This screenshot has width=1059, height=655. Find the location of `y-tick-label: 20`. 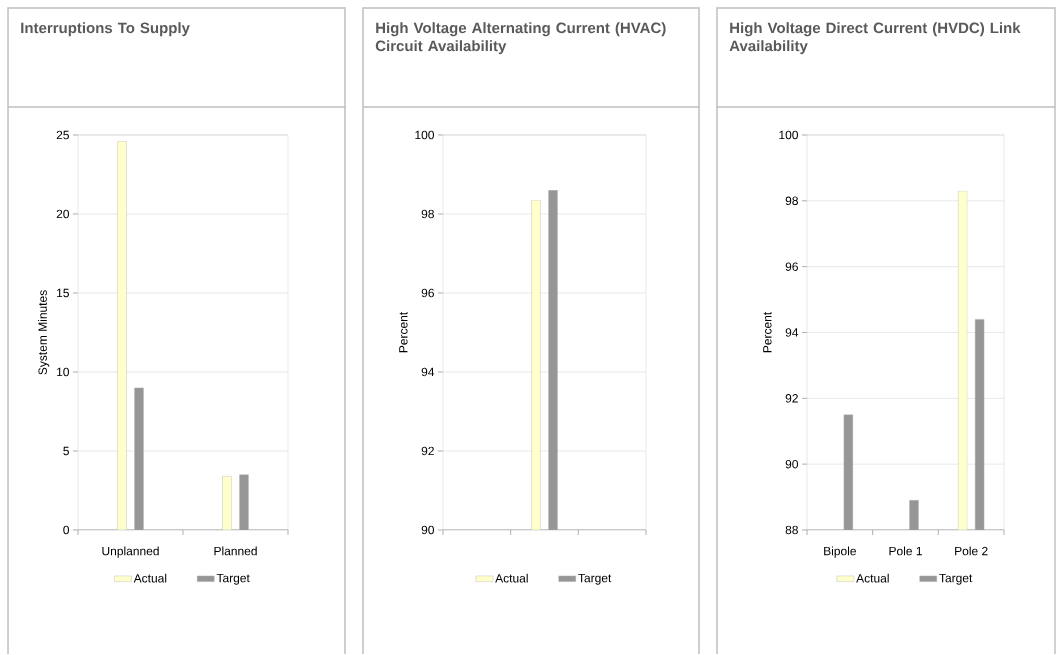

y-tick-label: 20 is located at coordinates (63, 214).